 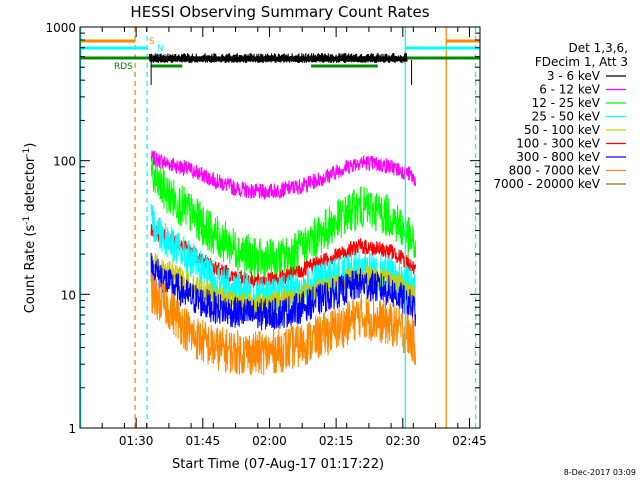 What do you see at coordinates (136, 441) in the screenshot?
I see `x-tick-label: 01:30` at bounding box center [136, 441].